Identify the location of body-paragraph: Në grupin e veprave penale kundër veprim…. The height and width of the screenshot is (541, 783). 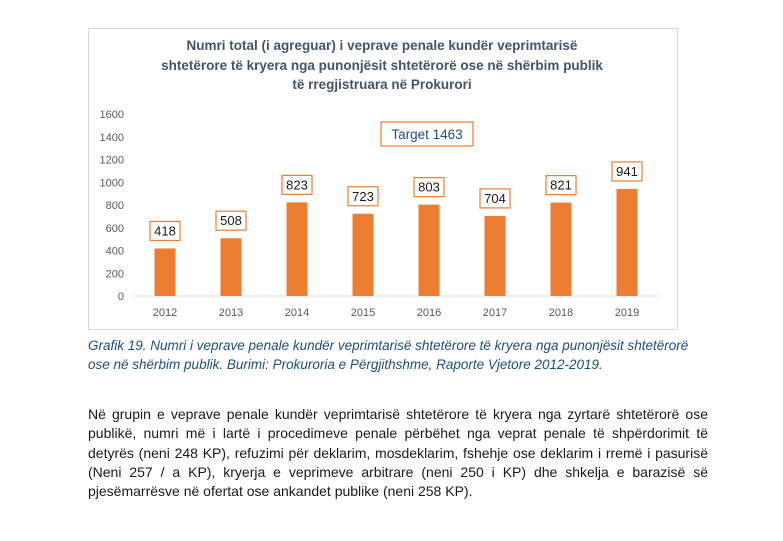
(398, 453).